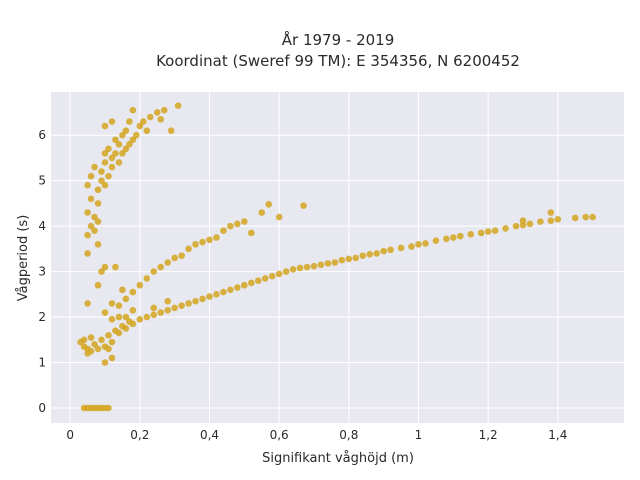 The width and height of the screenshot is (640, 480). I want to click on y-tick-label: 2, so click(42, 317).